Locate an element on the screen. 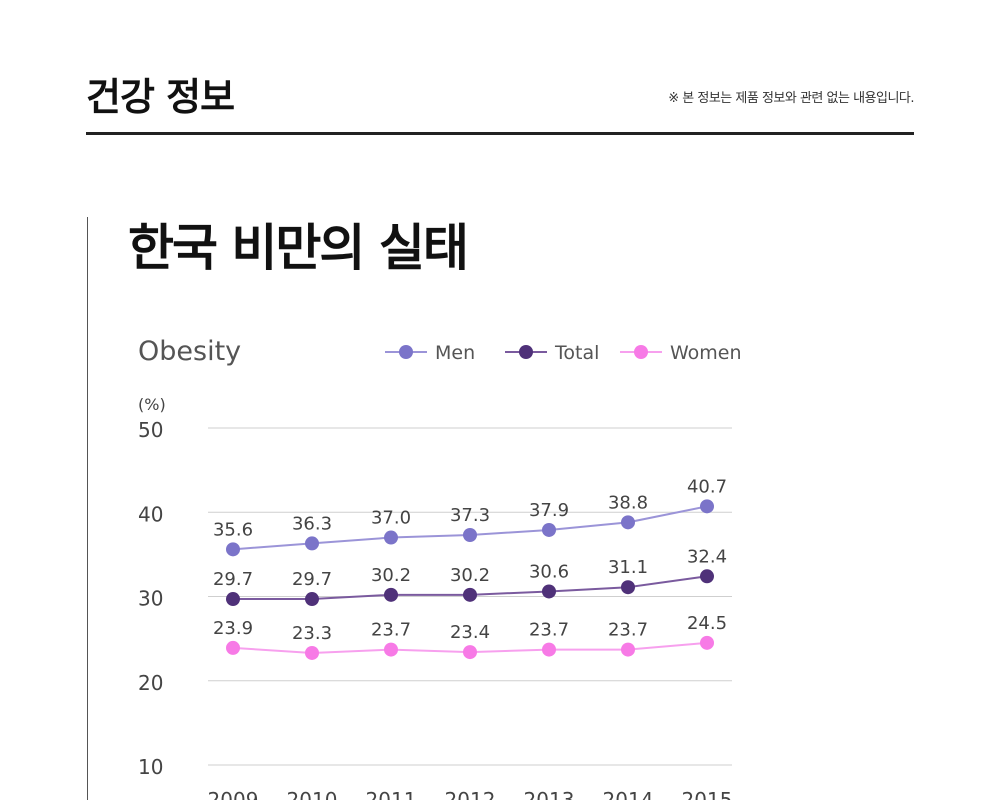  data-label: 37.3 is located at coordinates (470, 515).